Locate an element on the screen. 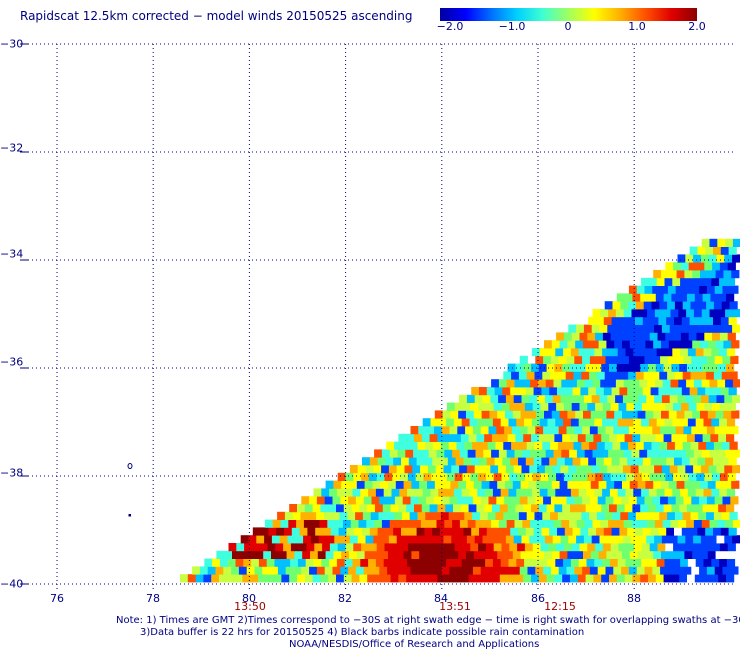 The width and height of the screenshot is (740, 650). lon-label-88: 88 is located at coordinates (634, 598).